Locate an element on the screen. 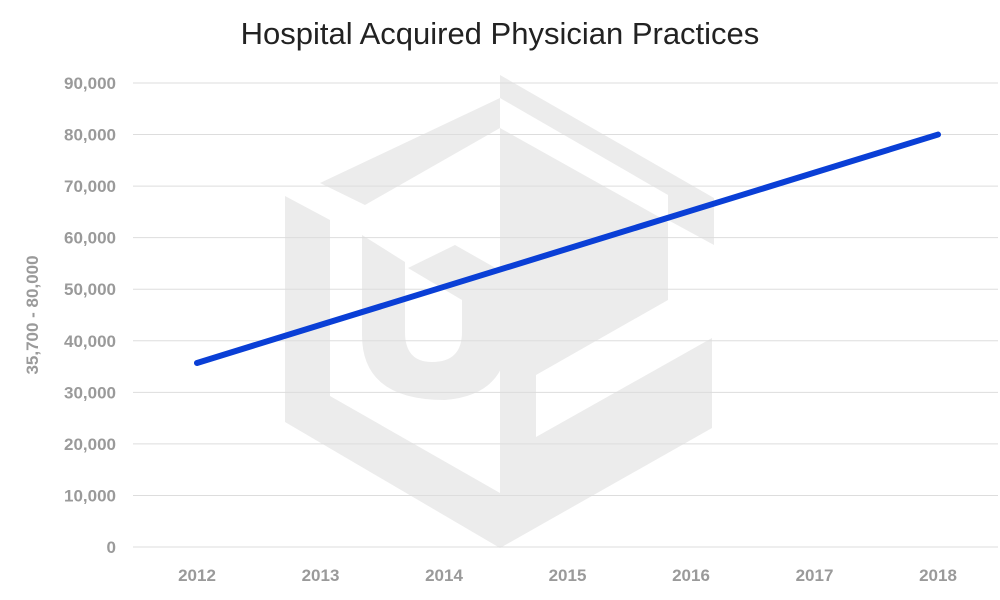 This screenshot has width=1000, height=600. y-tick-label: 10,000 is located at coordinates (90, 495).